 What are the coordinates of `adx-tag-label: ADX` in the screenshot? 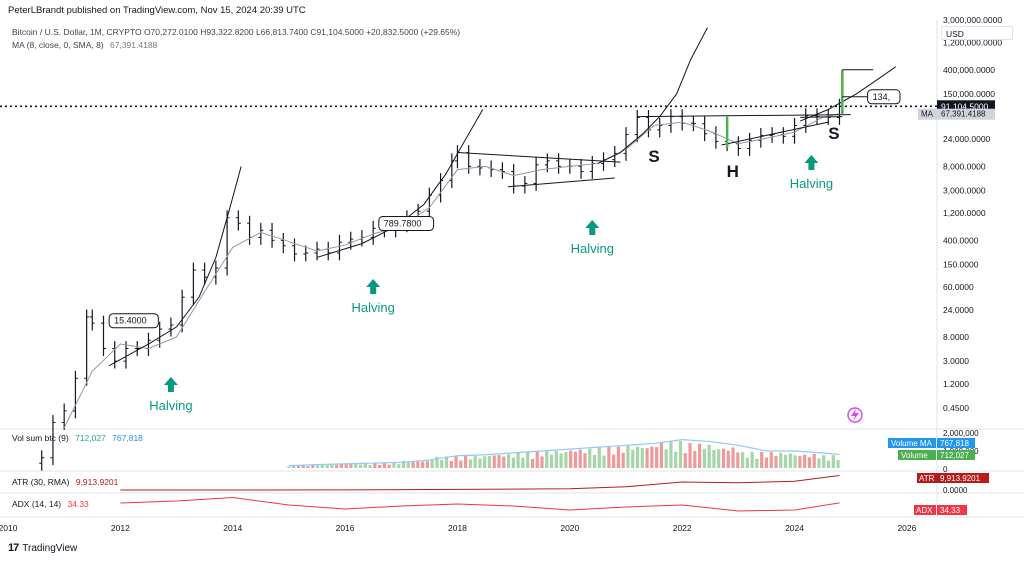 It's located at (924, 510).